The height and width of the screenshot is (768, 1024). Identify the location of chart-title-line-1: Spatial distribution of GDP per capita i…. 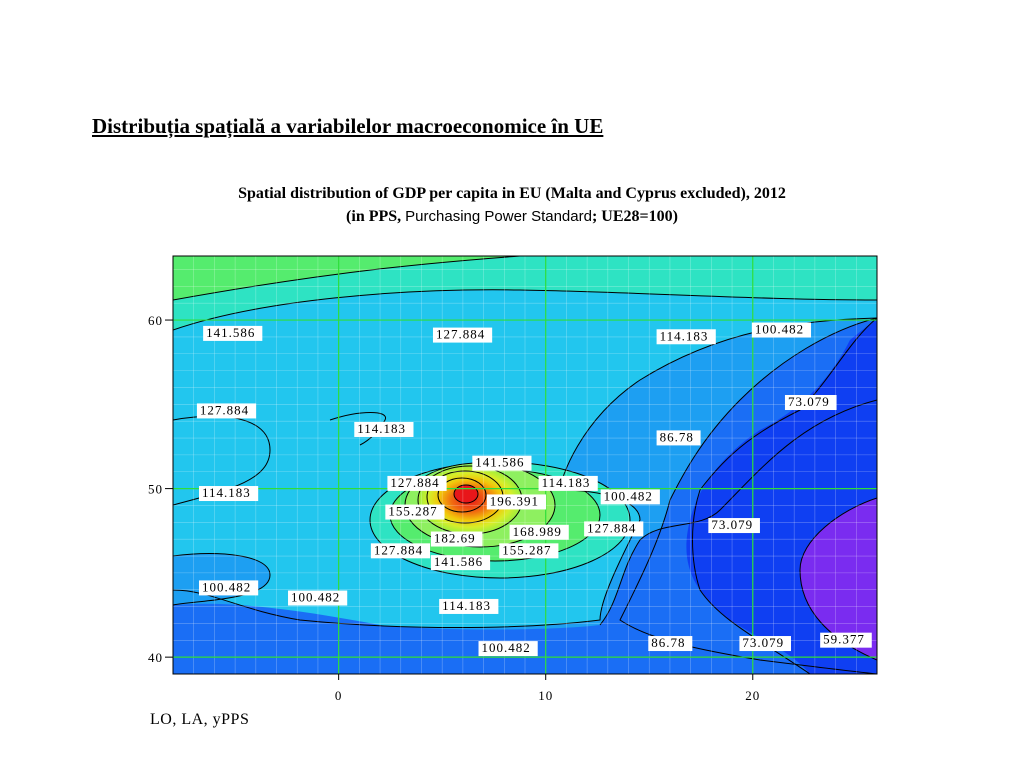
(512, 193).